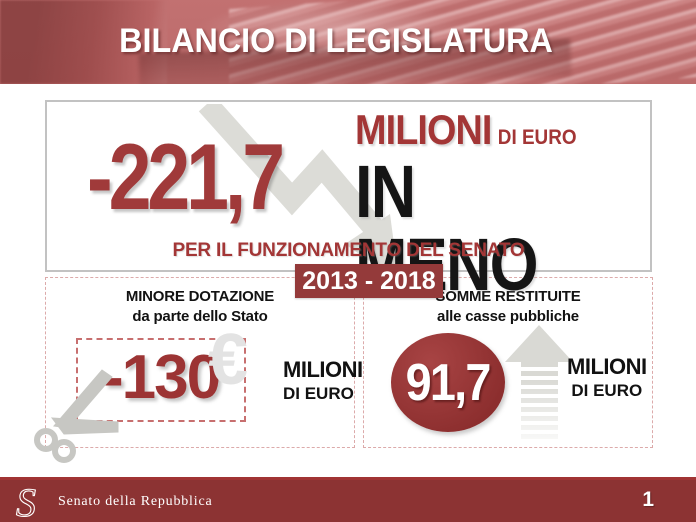  What do you see at coordinates (186, 176) in the screenshot?
I see `total-savings-amount: -221,7` at bounding box center [186, 176].